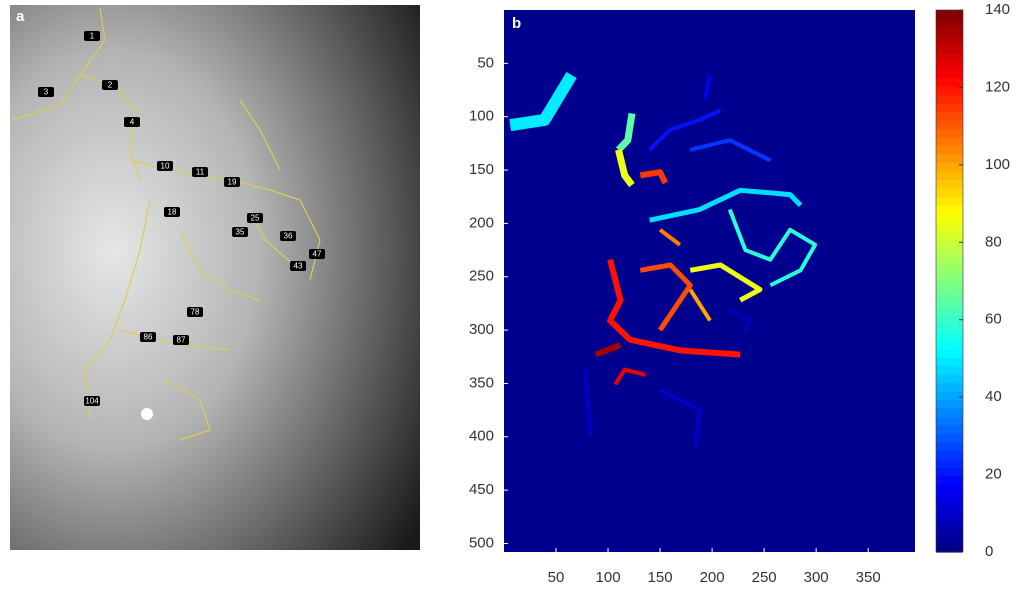  What do you see at coordinates (993, 319) in the screenshot?
I see `colorbar-tick-label: 60` at bounding box center [993, 319].